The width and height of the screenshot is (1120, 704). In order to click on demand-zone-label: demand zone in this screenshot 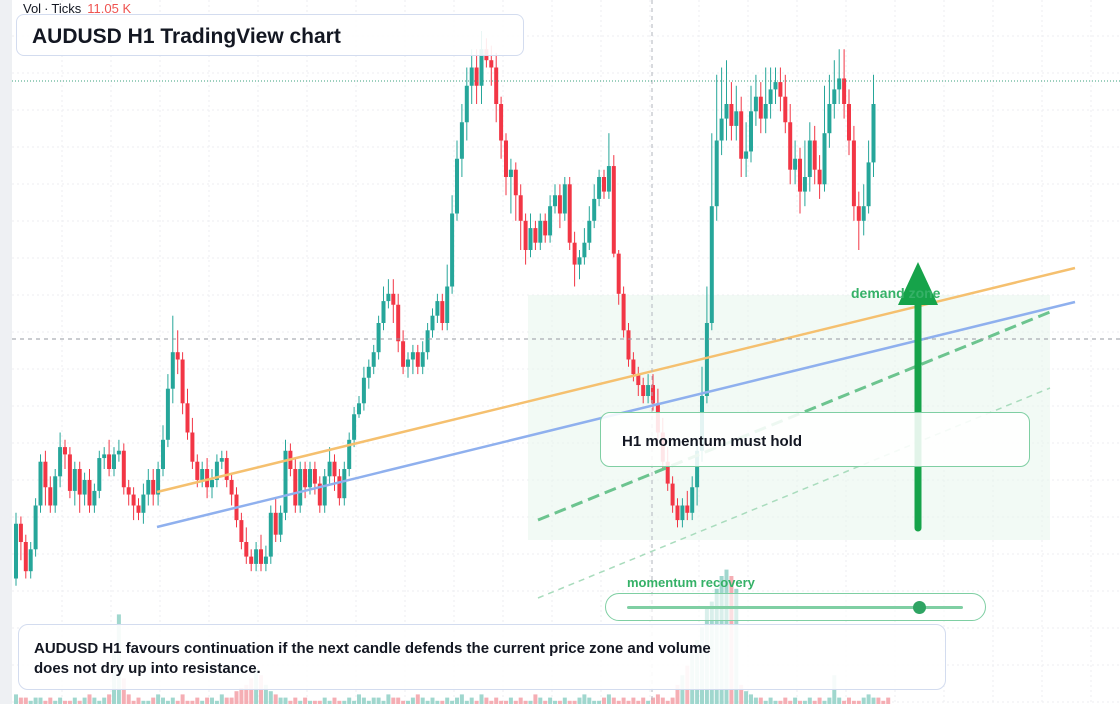, I will do `click(896, 293)`.